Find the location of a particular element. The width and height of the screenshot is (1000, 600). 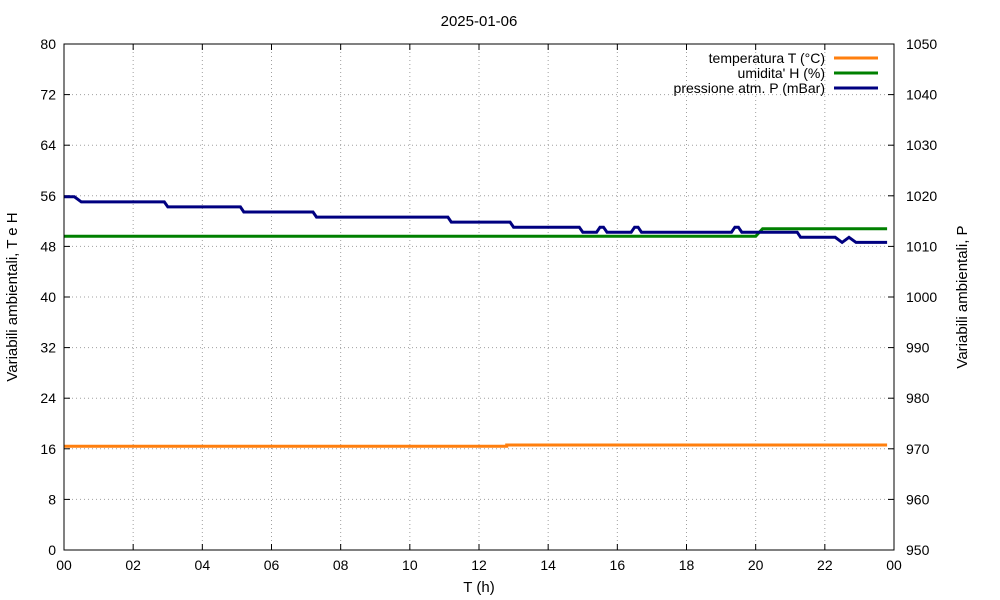

y-right-tick-label: 1030 is located at coordinates (921, 145).